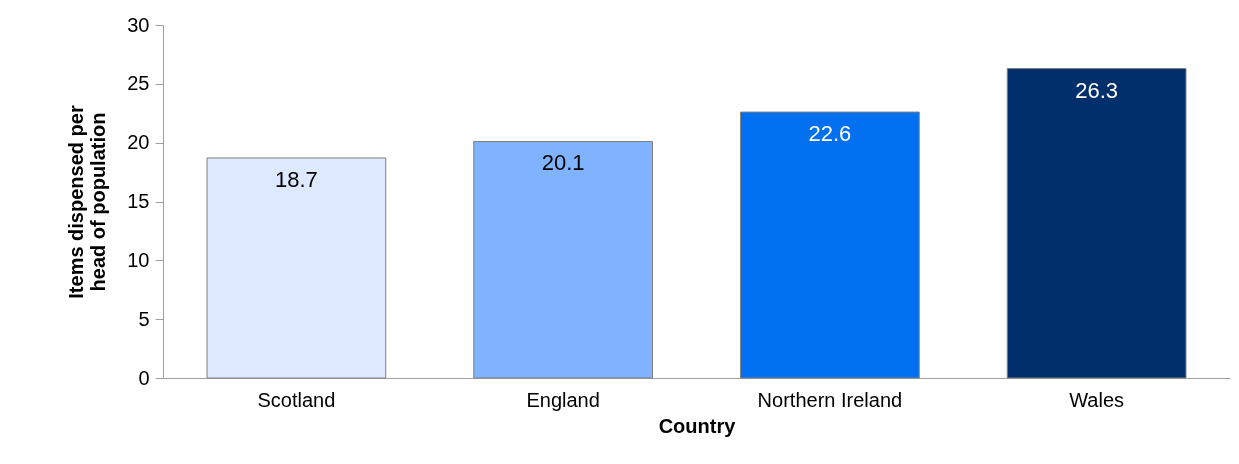 This screenshot has width=1239, height=464. What do you see at coordinates (144, 318) in the screenshot?
I see `y-tick-label: 5` at bounding box center [144, 318].